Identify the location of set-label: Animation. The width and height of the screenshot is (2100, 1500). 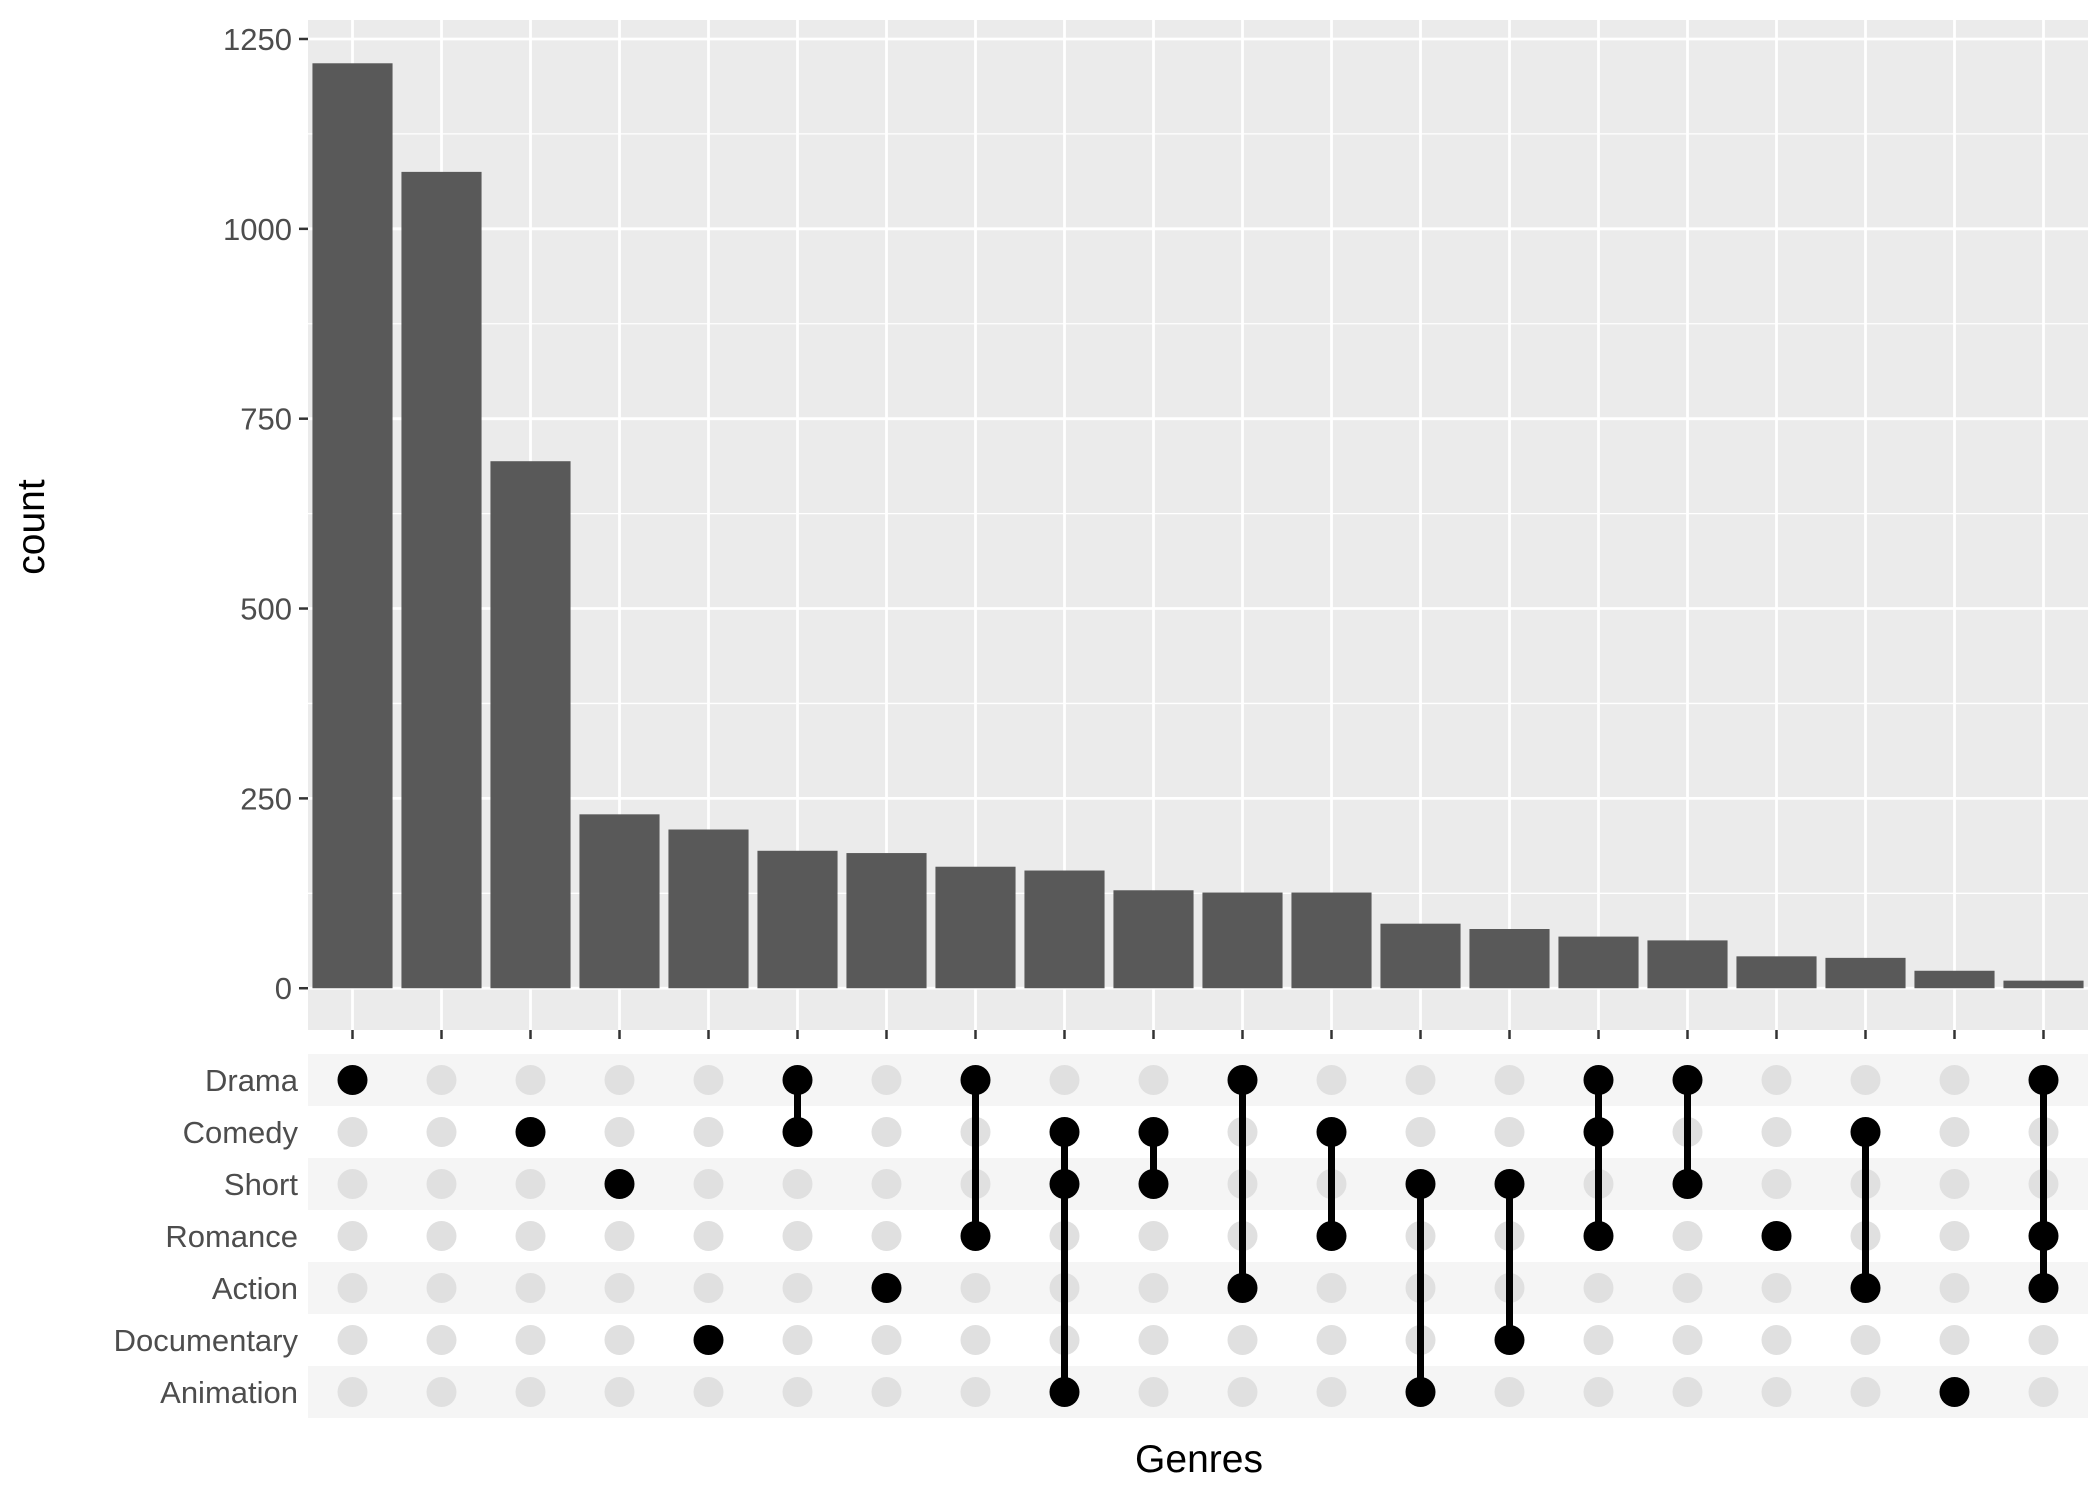
(229, 1392).